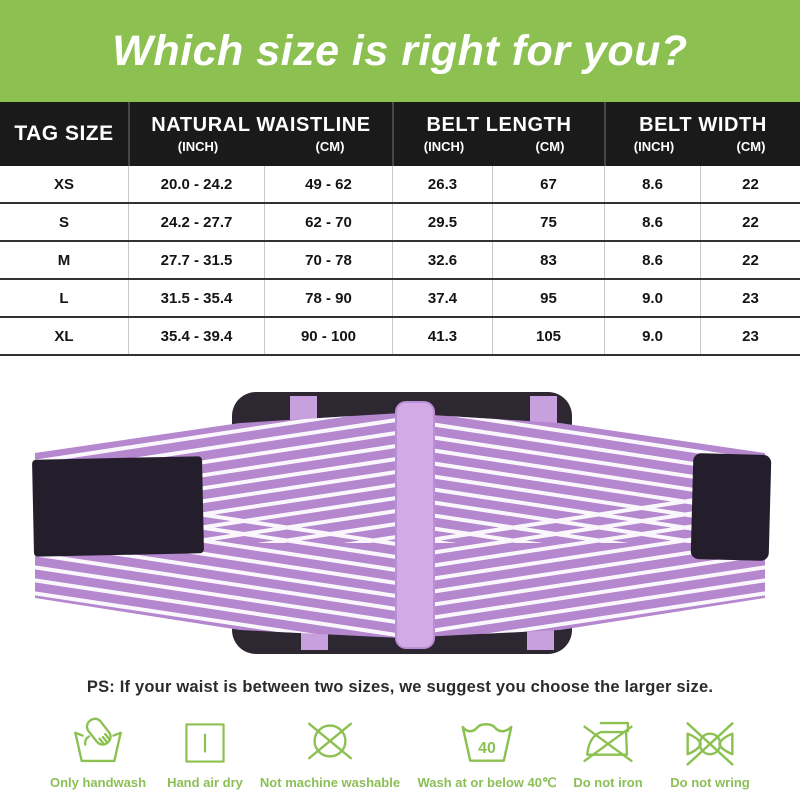  I want to click on table-row-m: M 27.7 - 31.5 70 - 78 32.6 83 8.6 22, so click(400, 261).